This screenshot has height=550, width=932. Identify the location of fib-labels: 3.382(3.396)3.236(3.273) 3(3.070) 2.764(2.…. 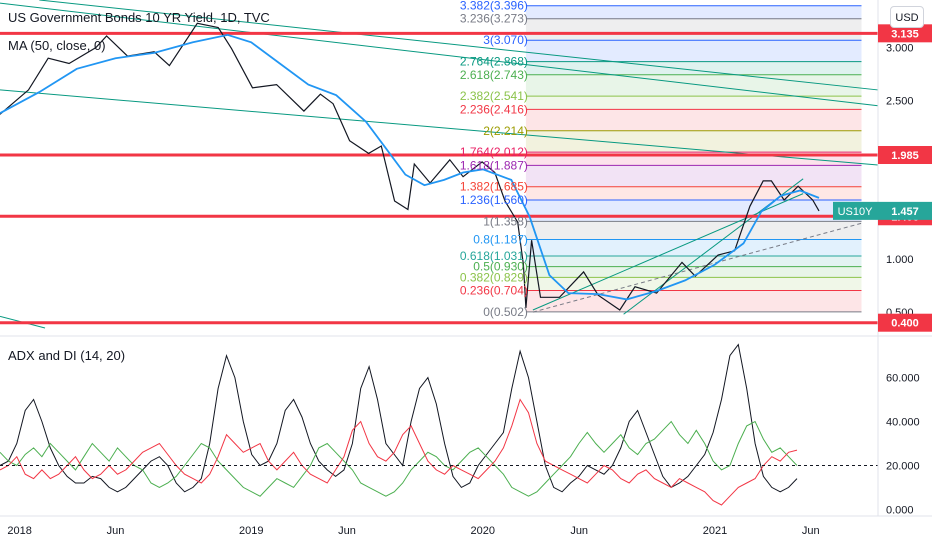
(494, 159).